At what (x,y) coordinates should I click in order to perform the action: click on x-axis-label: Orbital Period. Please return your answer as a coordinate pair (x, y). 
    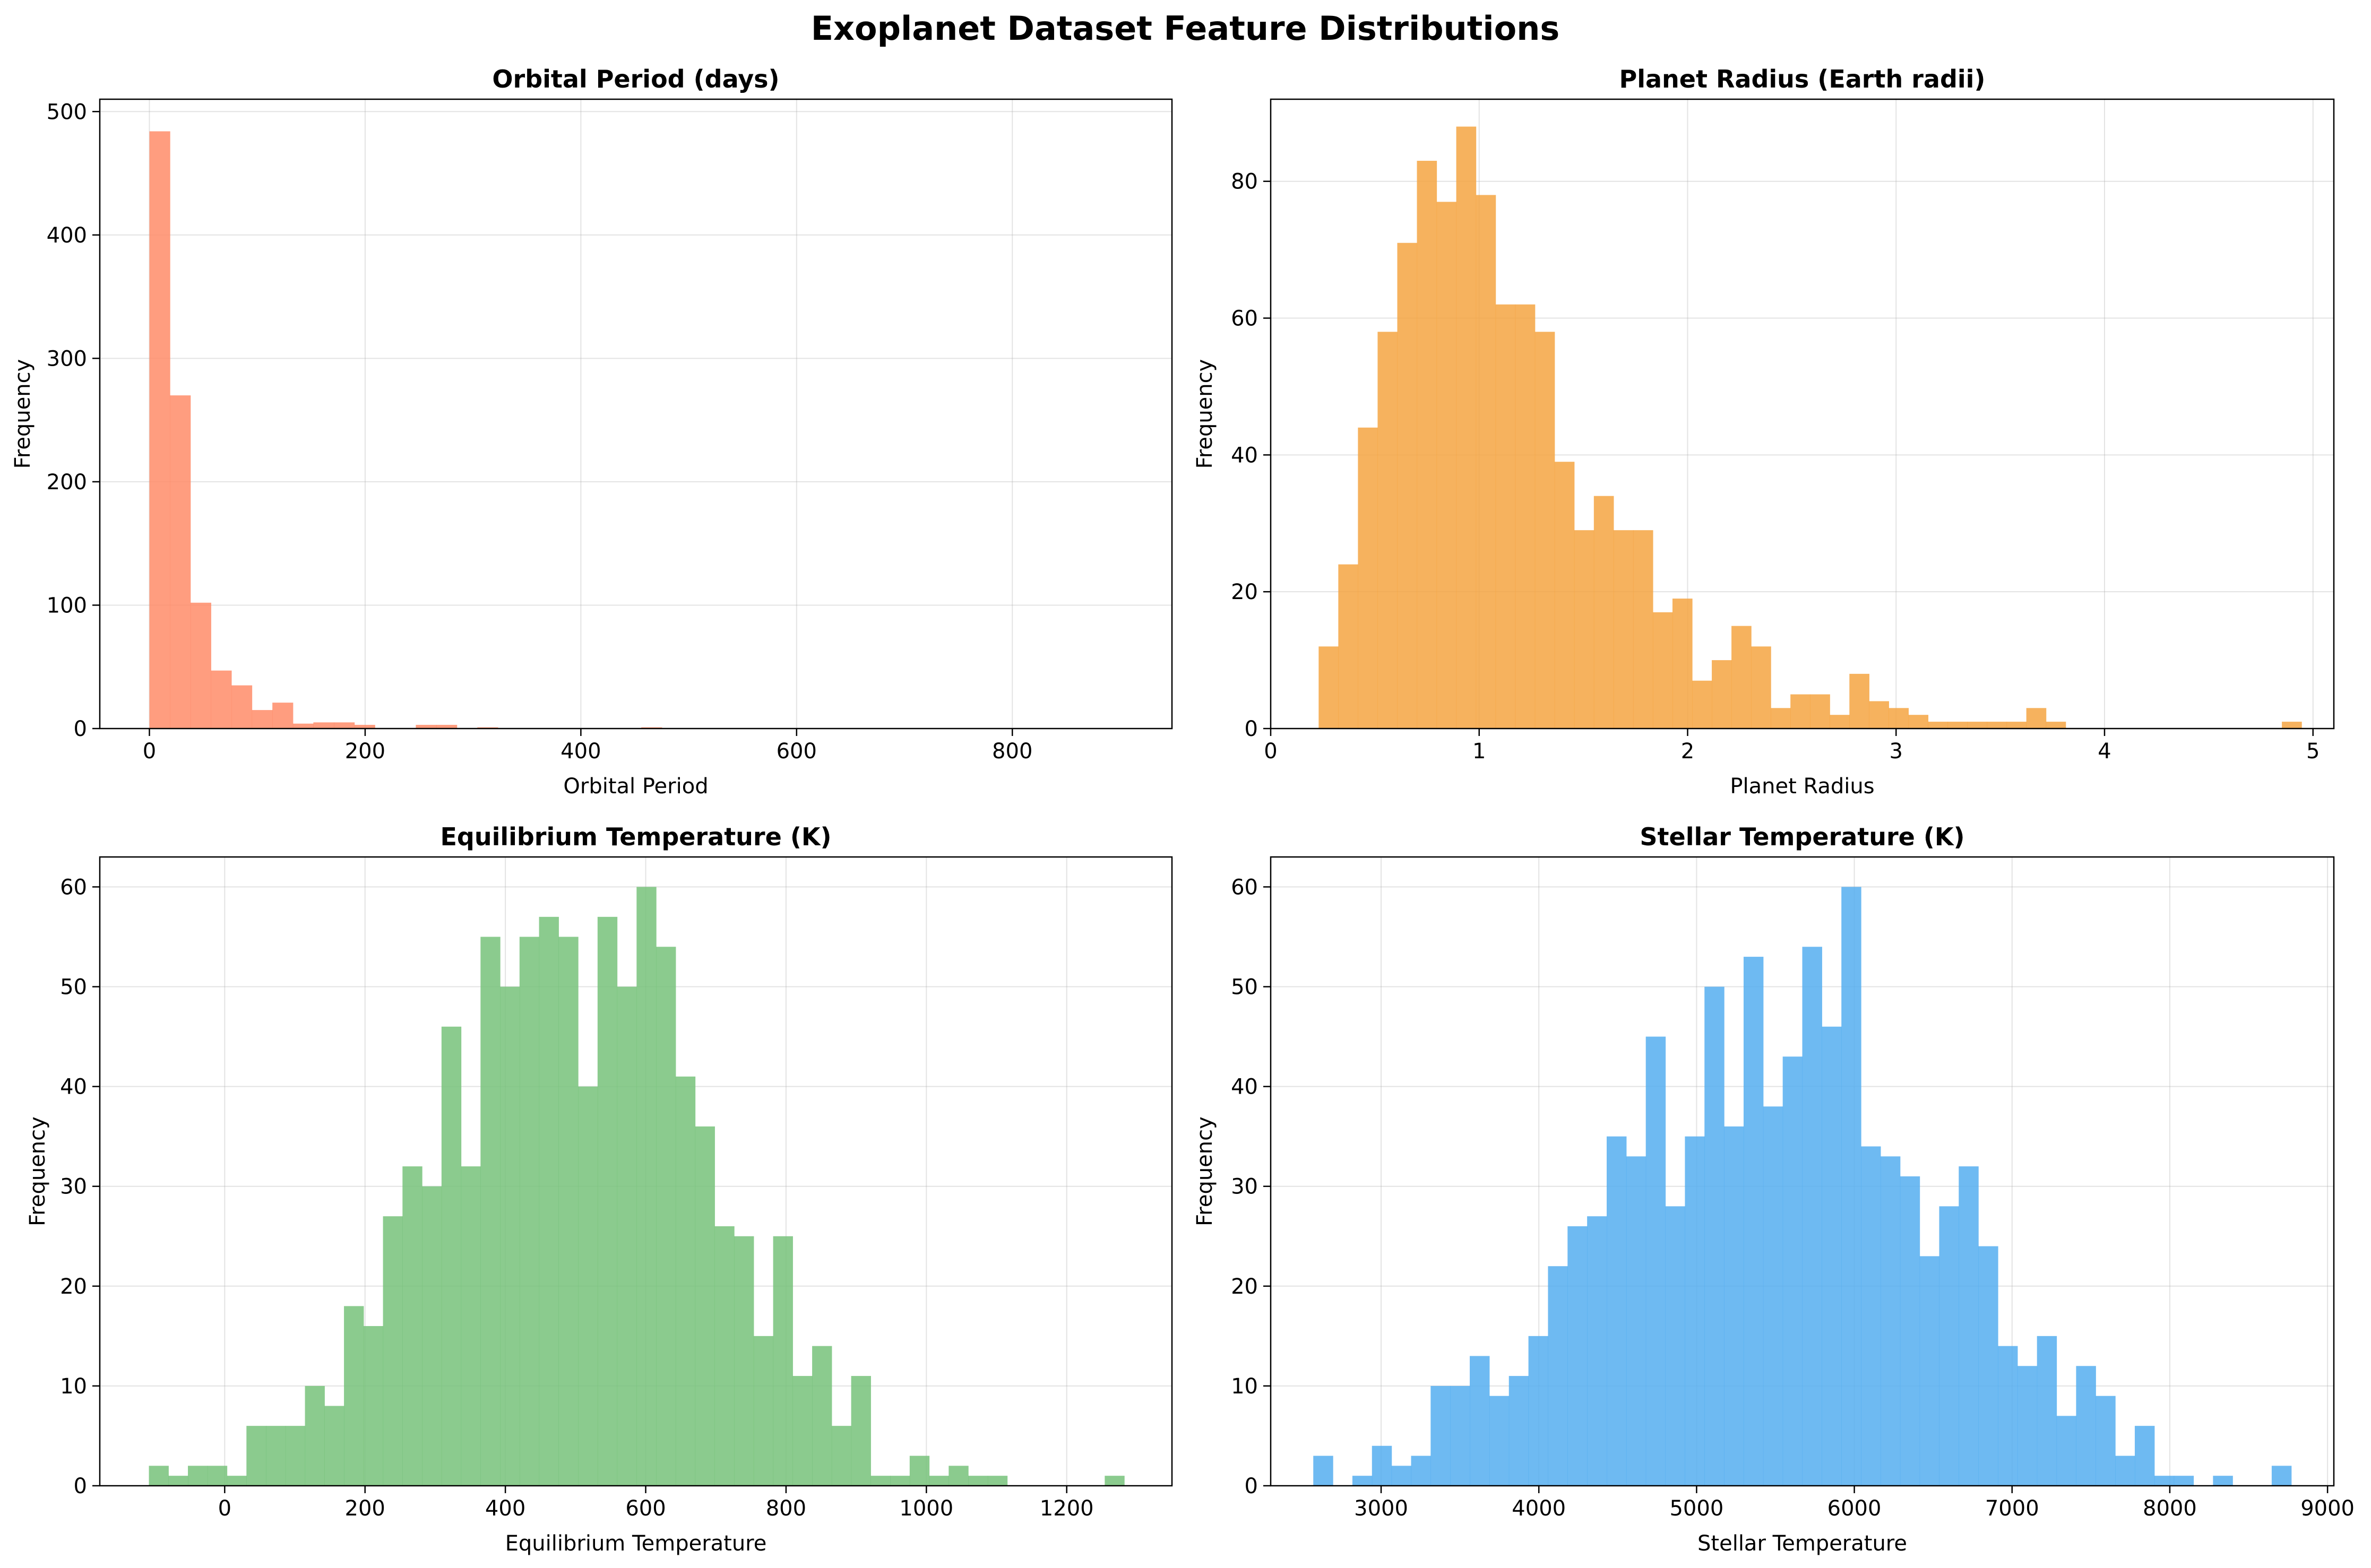
    Looking at the image, I should click on (635, 786).